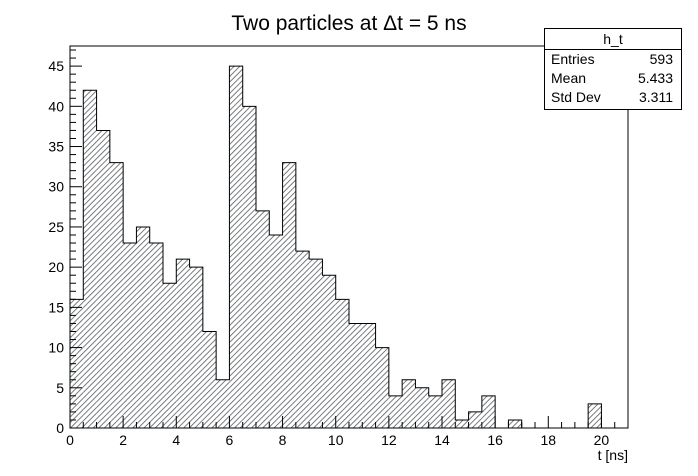 The image size is (698, 476). I want to click on x-tick-label: 12, so click(389, 440).